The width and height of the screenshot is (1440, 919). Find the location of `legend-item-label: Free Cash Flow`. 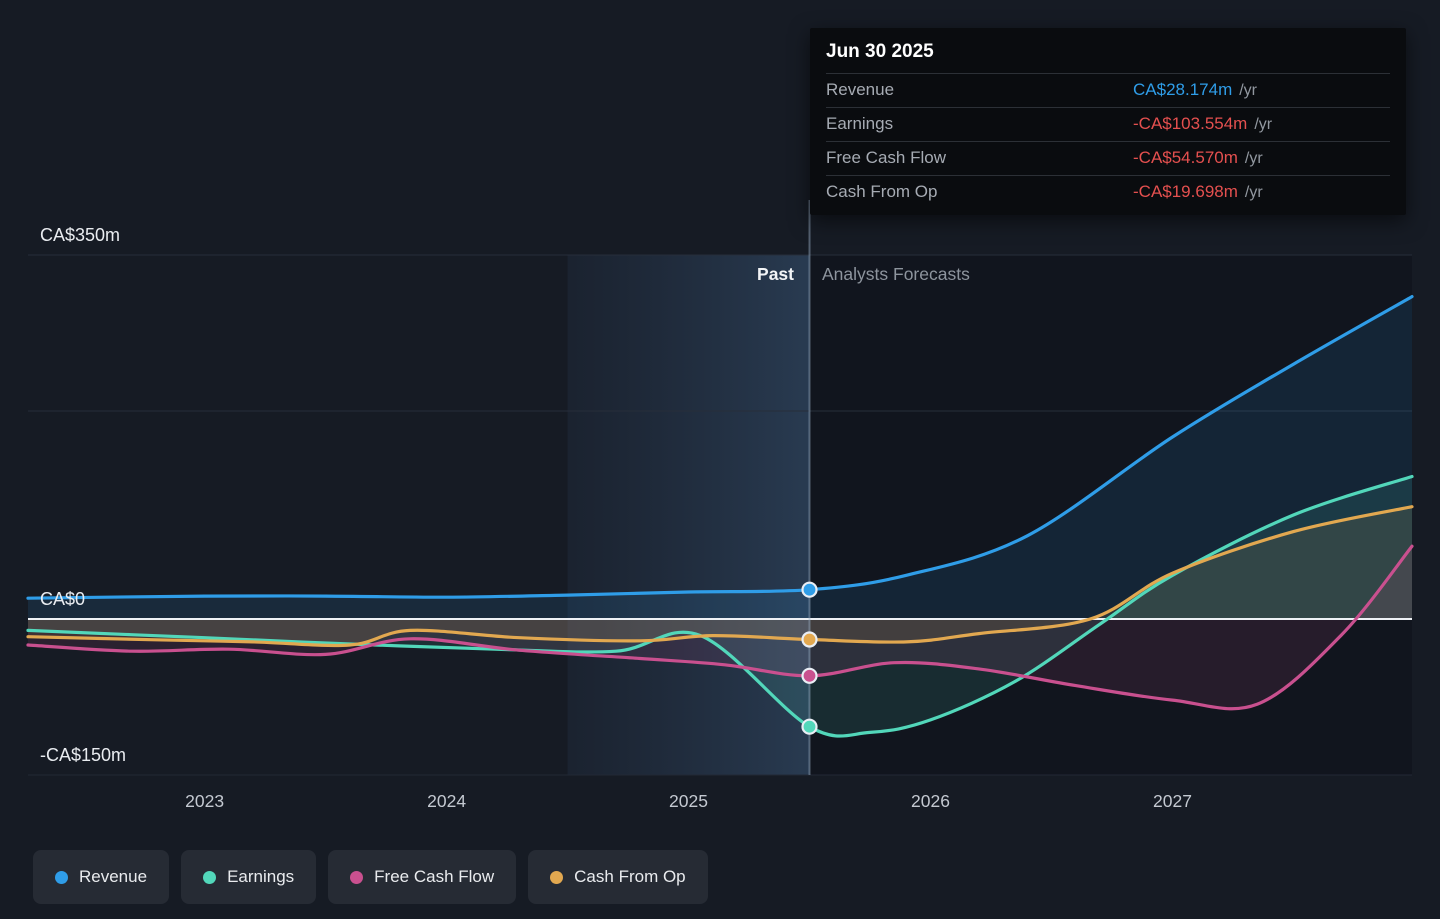

legend-item-label: Free Cash Flow is located at coordinates (434, 876).